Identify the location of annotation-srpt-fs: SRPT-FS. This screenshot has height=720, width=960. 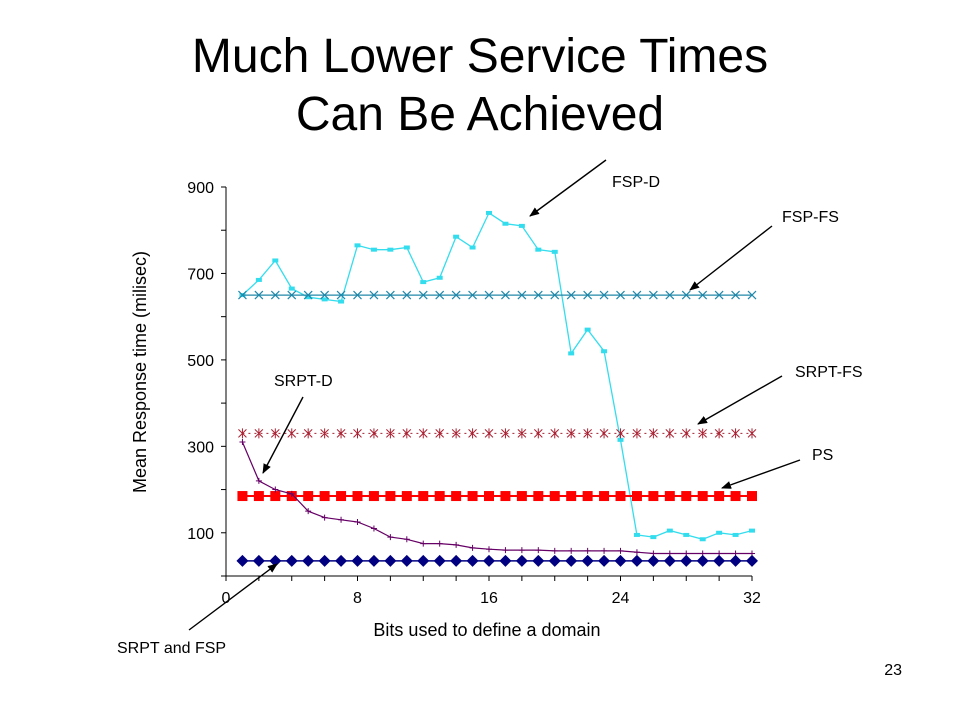
(829, 372).